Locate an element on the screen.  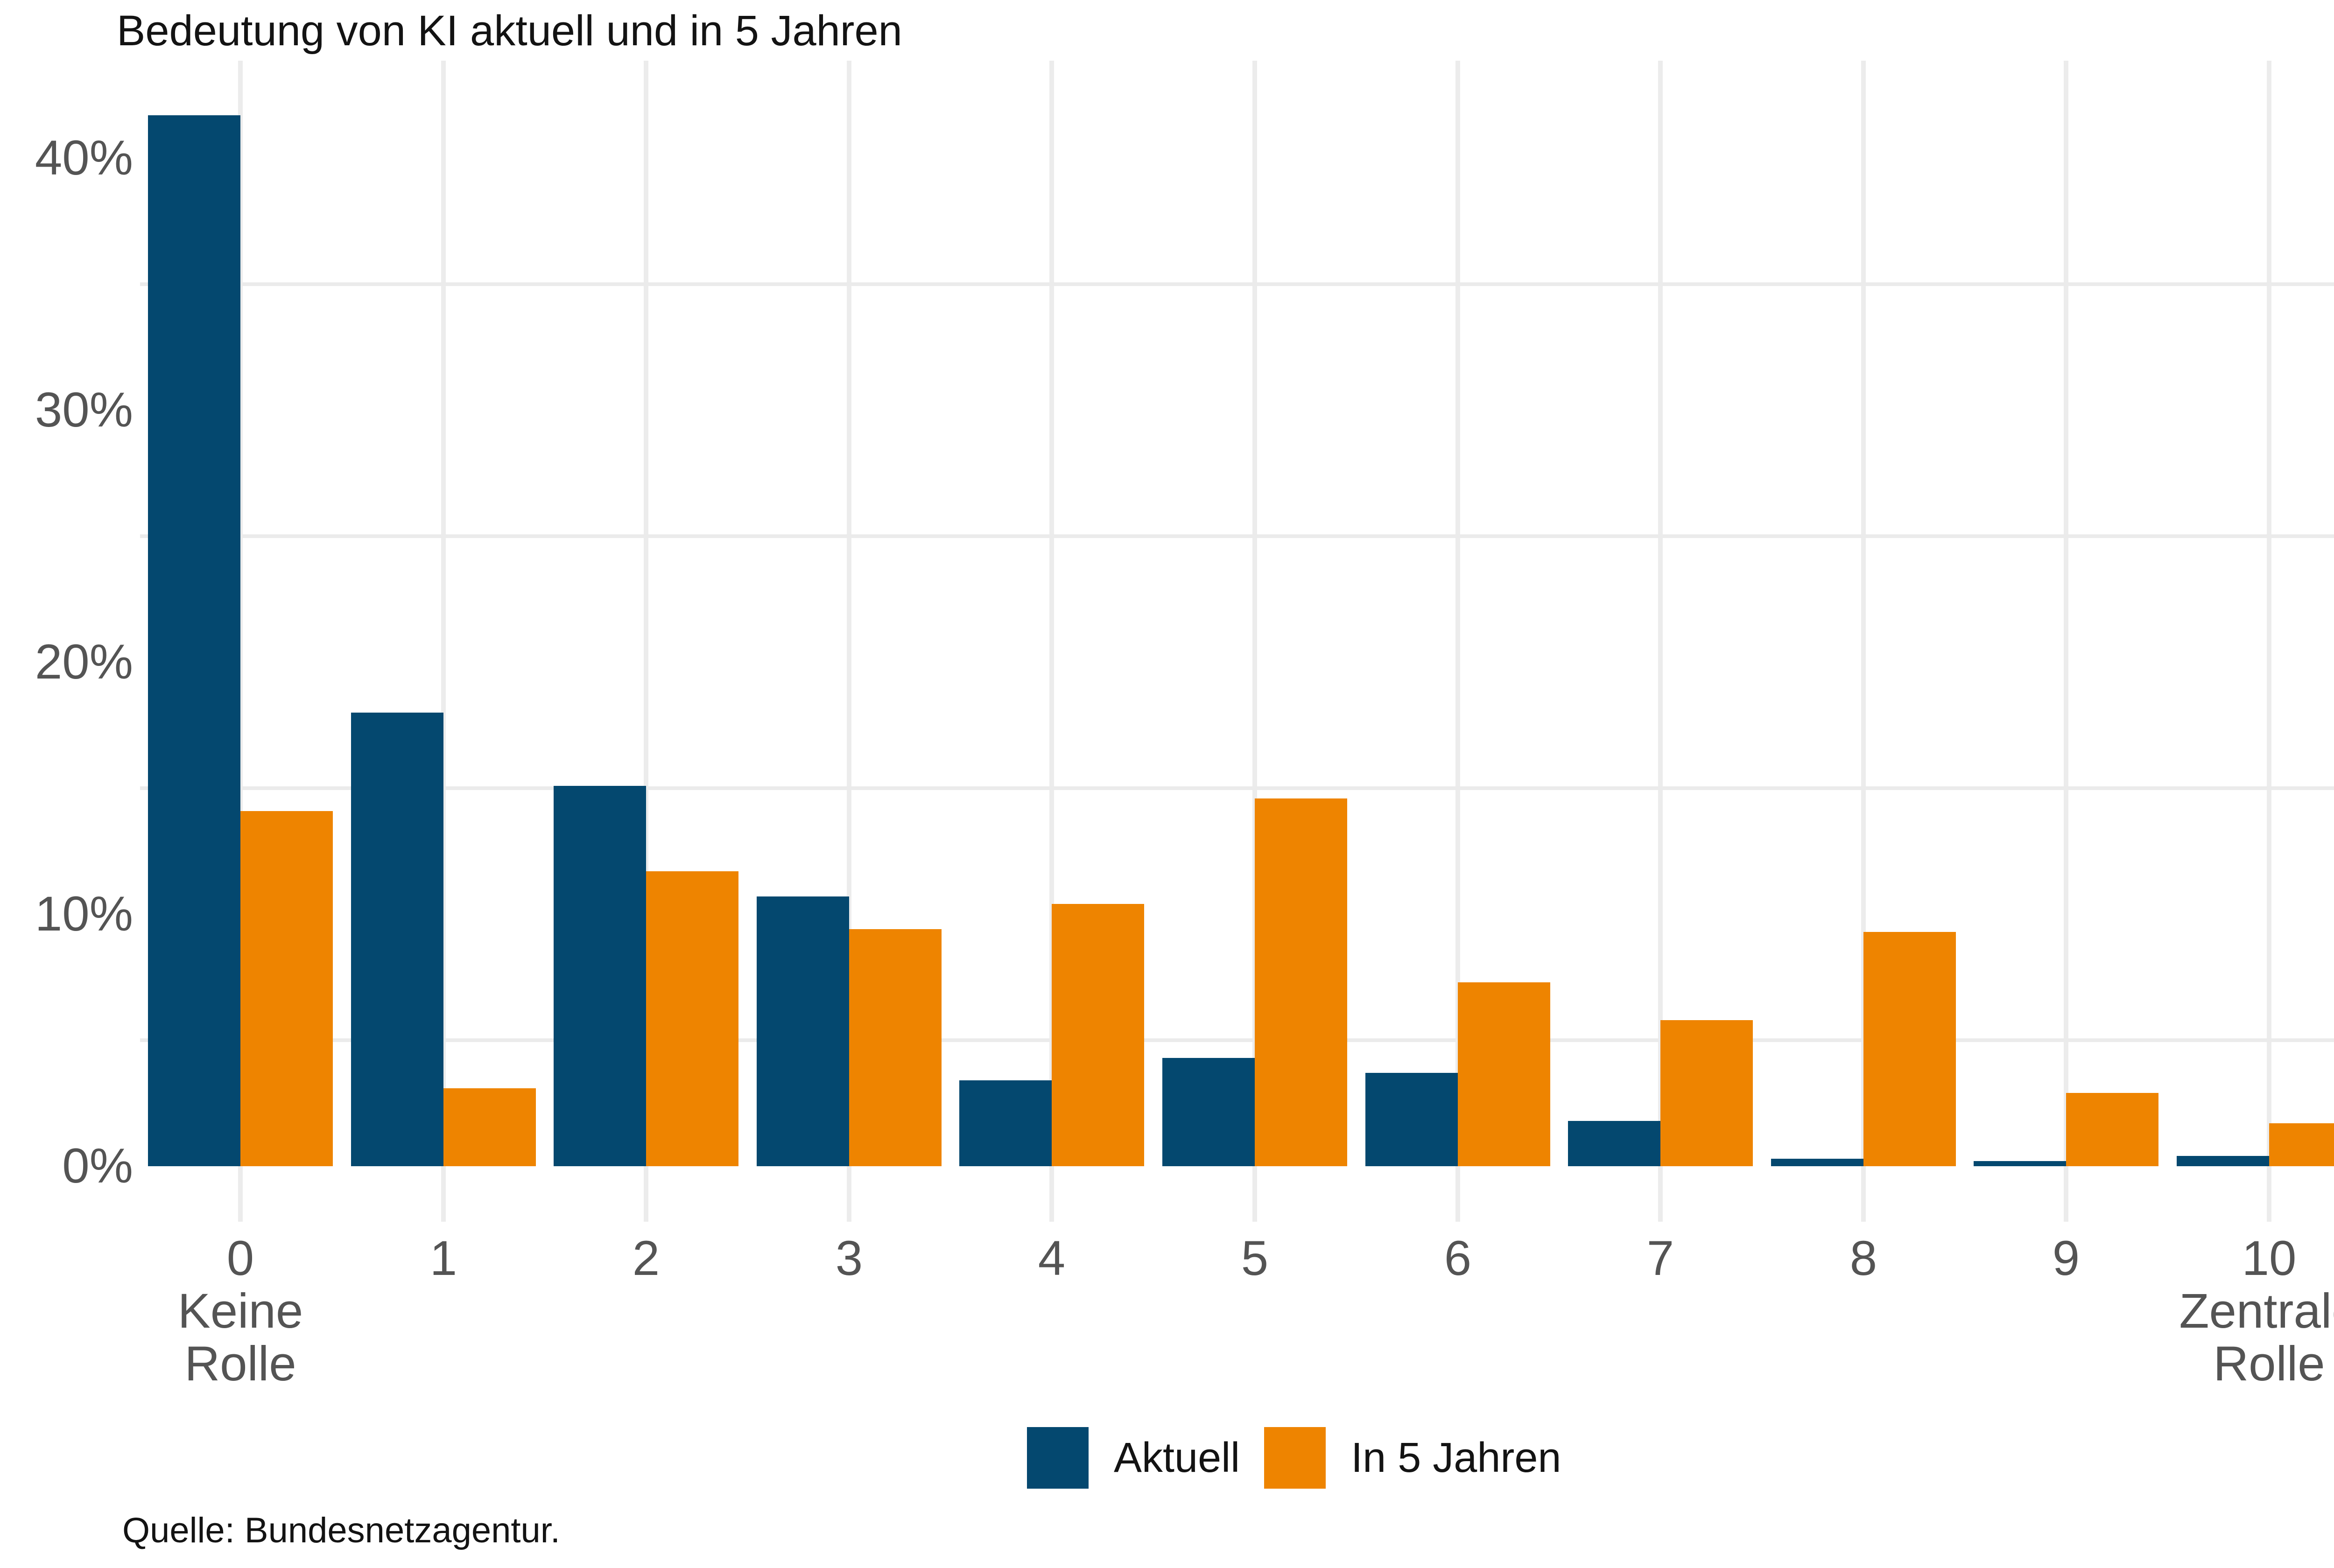
x-axis-tick-label-line: 0 is located at coordinates (240, 1258).